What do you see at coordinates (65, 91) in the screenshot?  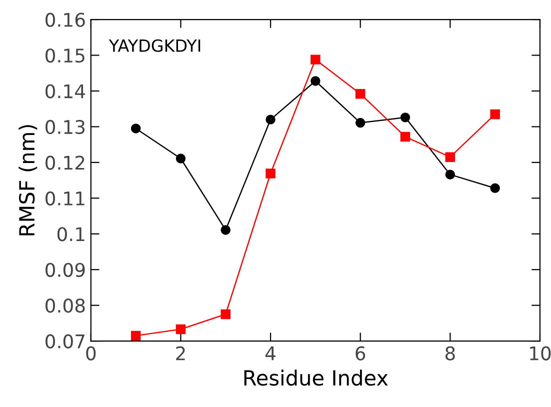 I see `y-tick-label: 0.14` at bounding box center [65, 91].